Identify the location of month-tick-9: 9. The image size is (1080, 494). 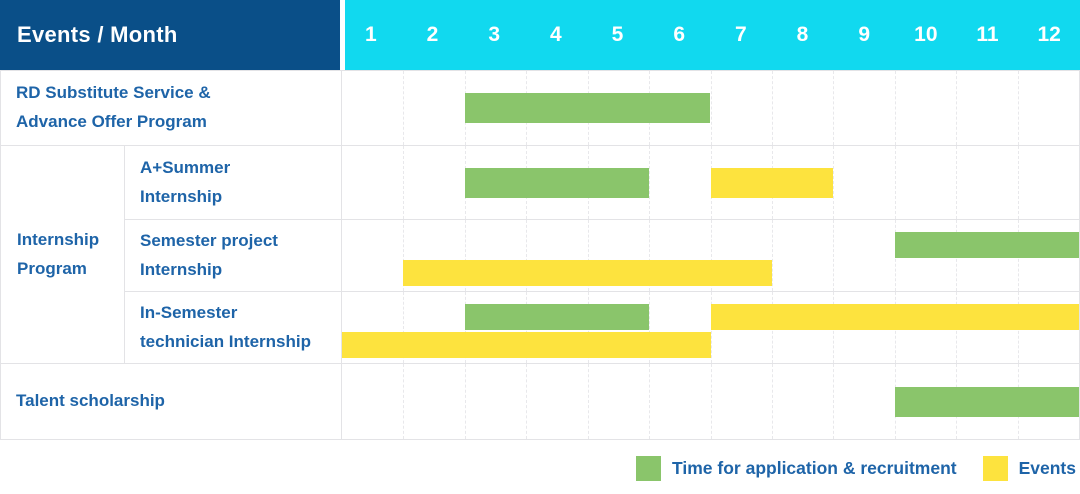
(864, 34).